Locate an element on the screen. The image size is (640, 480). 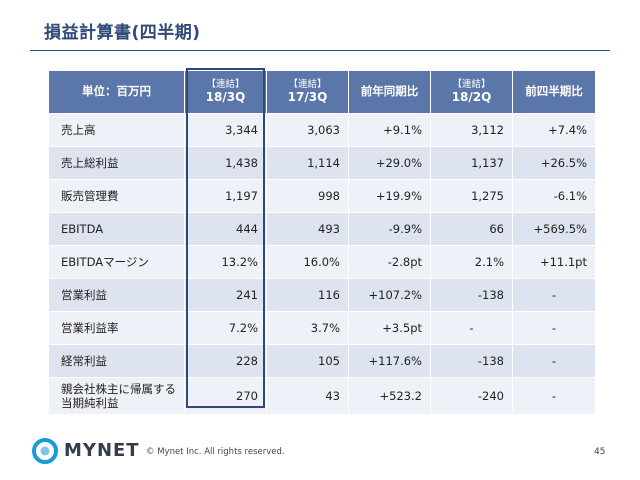
header-yoy: 前年同期比 is located at coordinates (389, 92).